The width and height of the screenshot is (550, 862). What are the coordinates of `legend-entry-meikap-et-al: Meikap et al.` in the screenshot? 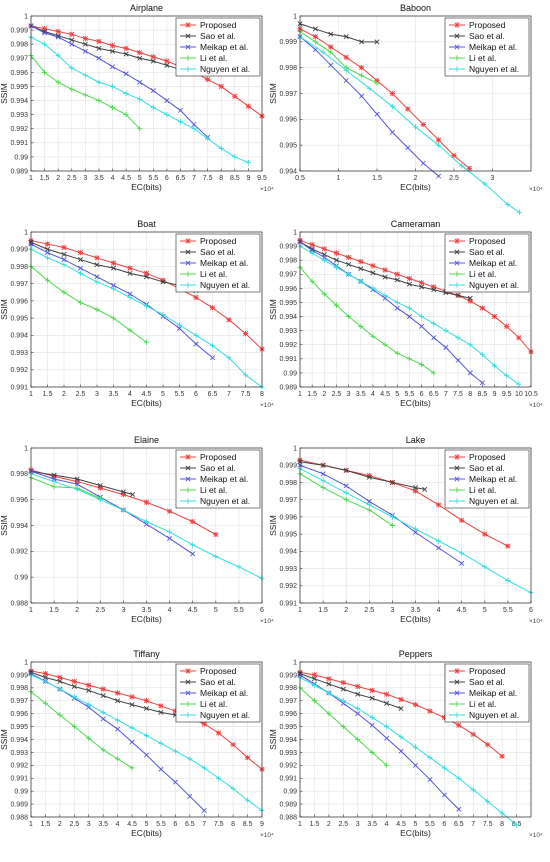 It's located at (493, 263).